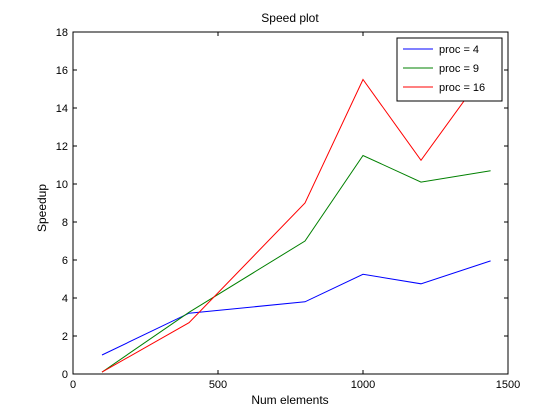  Describe the element at coordinates (65, 375) in the screenshot. I see `y-tick-label: 0` at that location.